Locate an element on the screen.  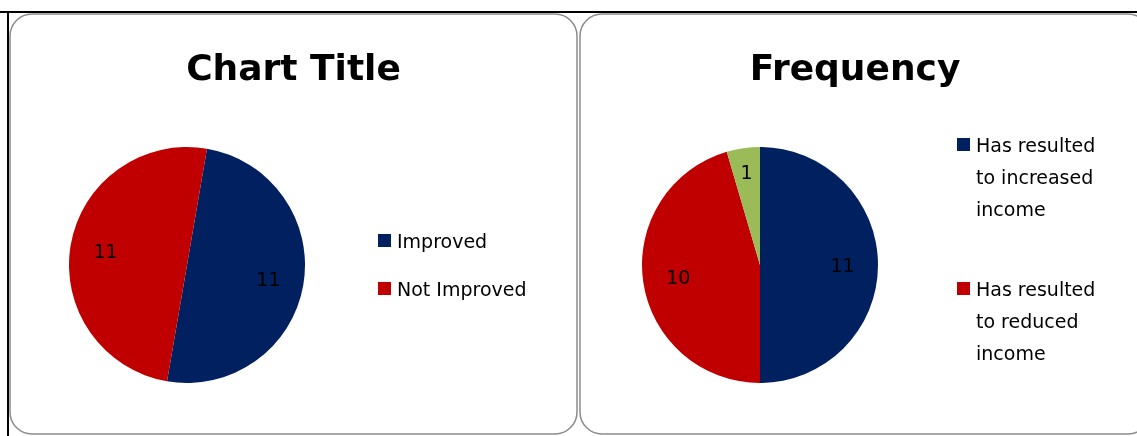
chart-title: Chart Title is located at coordinates (293, 67).